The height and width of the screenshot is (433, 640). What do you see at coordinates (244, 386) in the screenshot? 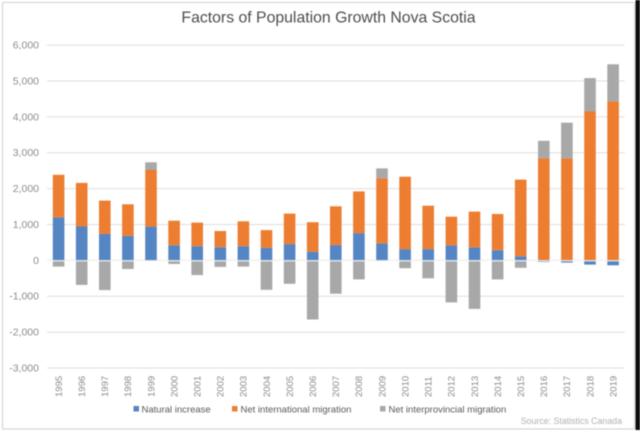
I see `svg-text: 2003` at bounding box center [244, 386].